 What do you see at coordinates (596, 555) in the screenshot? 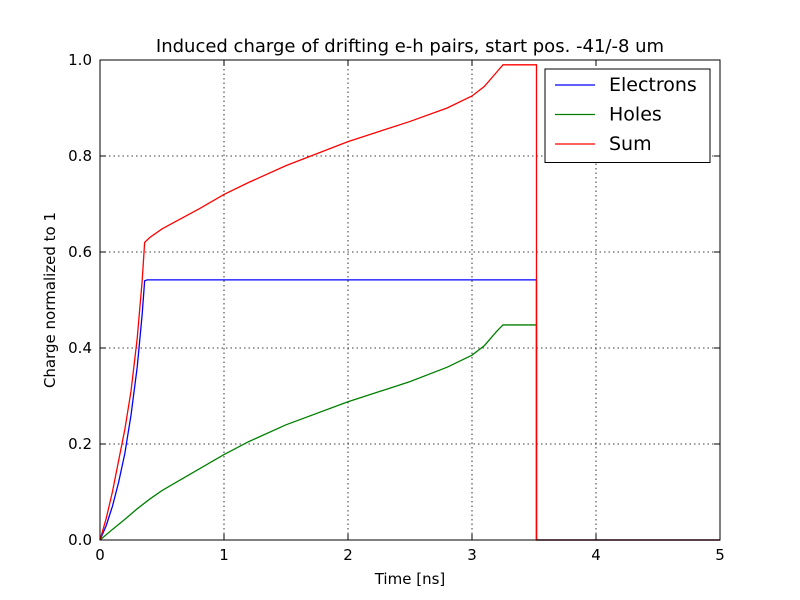
I see `x-tick-label: 4` at bounding box center [596, 555].